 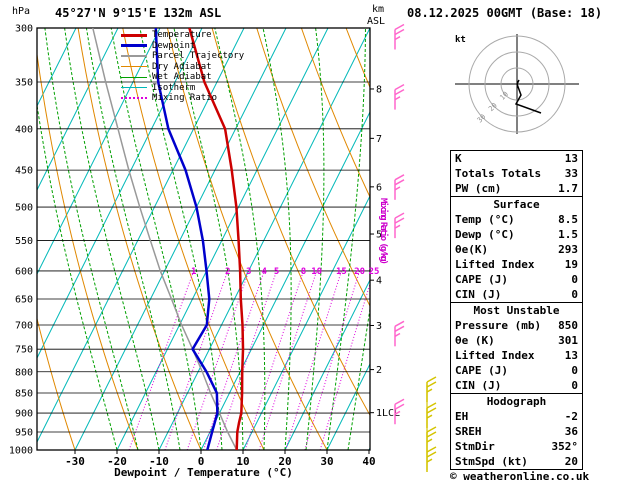 What do you see at coordinates (481, 370) in the screenshot?
I see `table-row-label: CAPE (J)` at bounding box center [481, 370].